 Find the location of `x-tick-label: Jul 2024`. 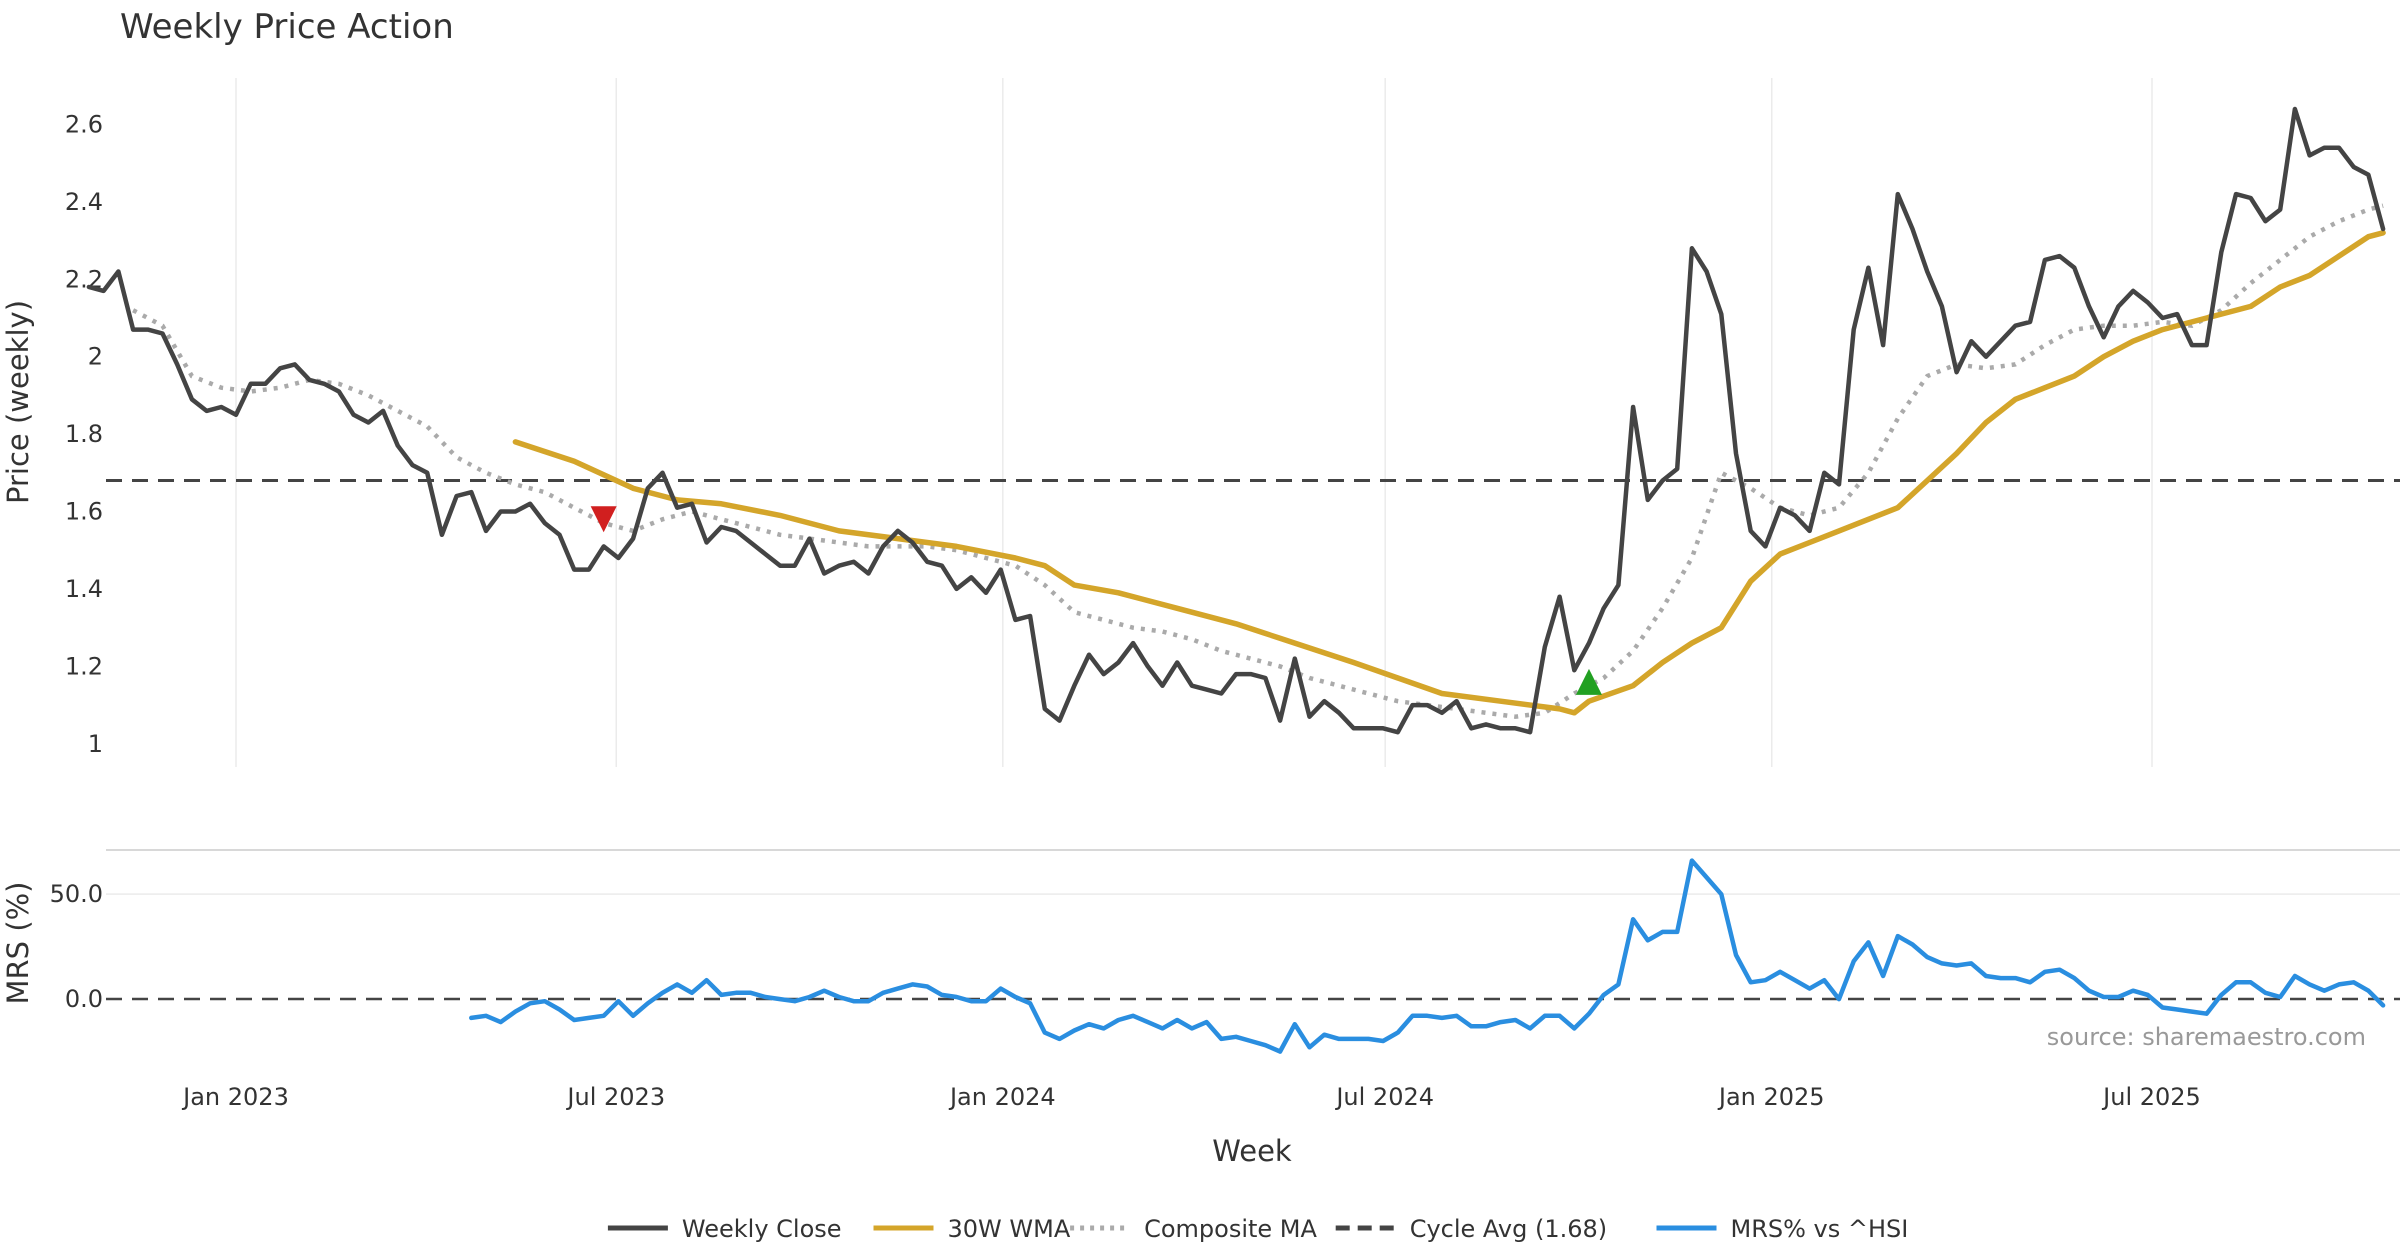

x-tick-label: Jul 2024 is located at coordinates (1384, 1097).